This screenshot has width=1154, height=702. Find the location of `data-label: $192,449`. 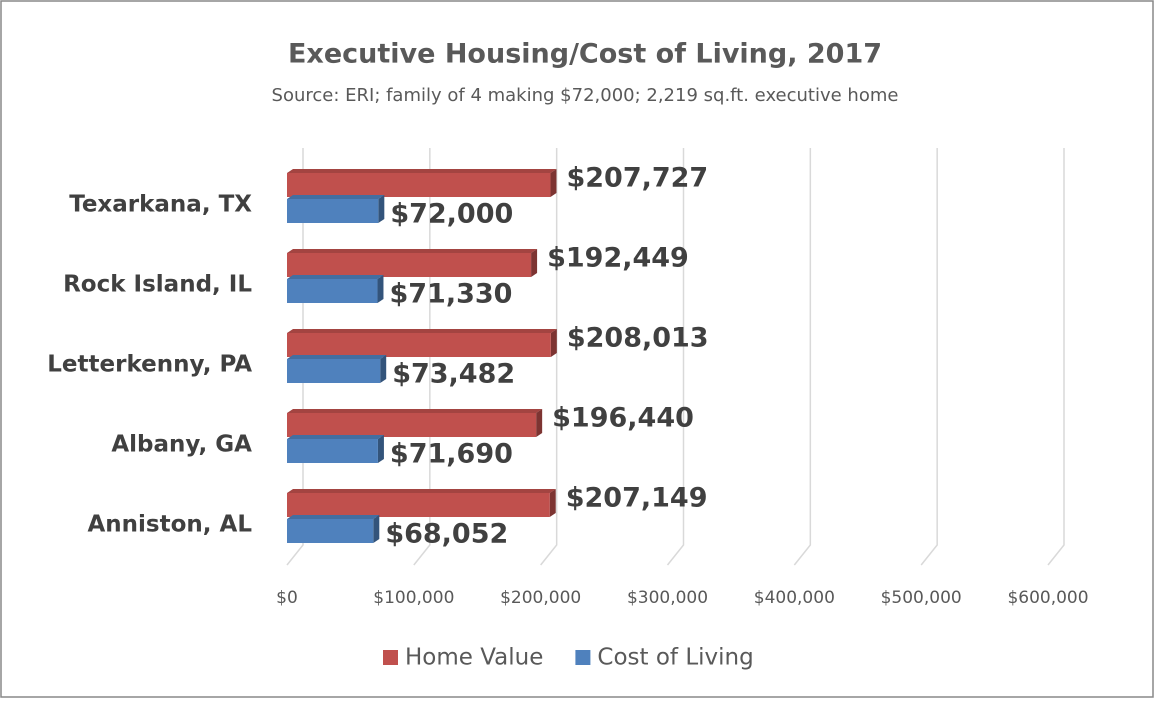

data-label: $192,449 is located at coordinates (618, 258).